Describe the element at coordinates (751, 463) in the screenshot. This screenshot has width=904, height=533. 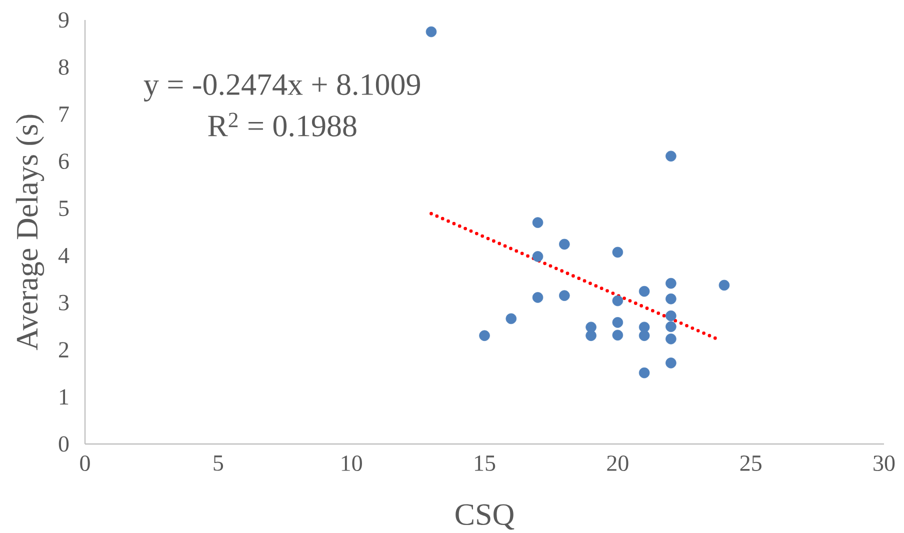
I see `x-tick-label: 25` at that location.